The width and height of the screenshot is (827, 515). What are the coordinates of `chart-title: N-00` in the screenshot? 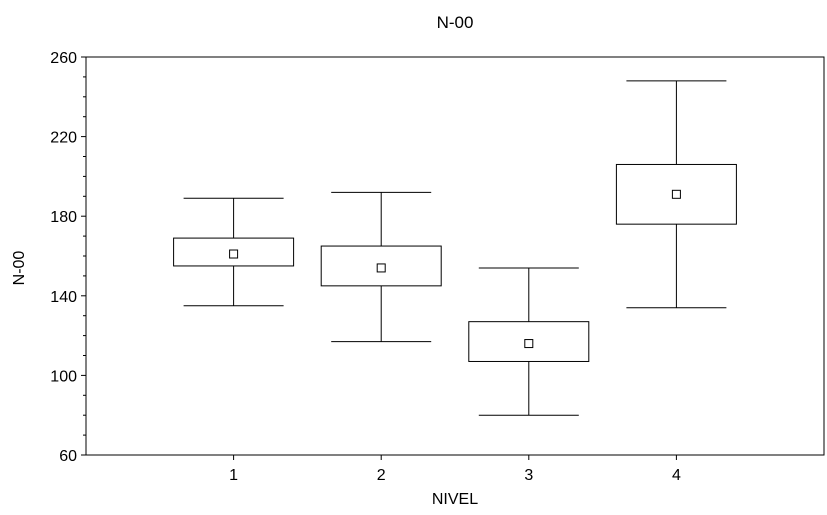 It's located at (455, 22).